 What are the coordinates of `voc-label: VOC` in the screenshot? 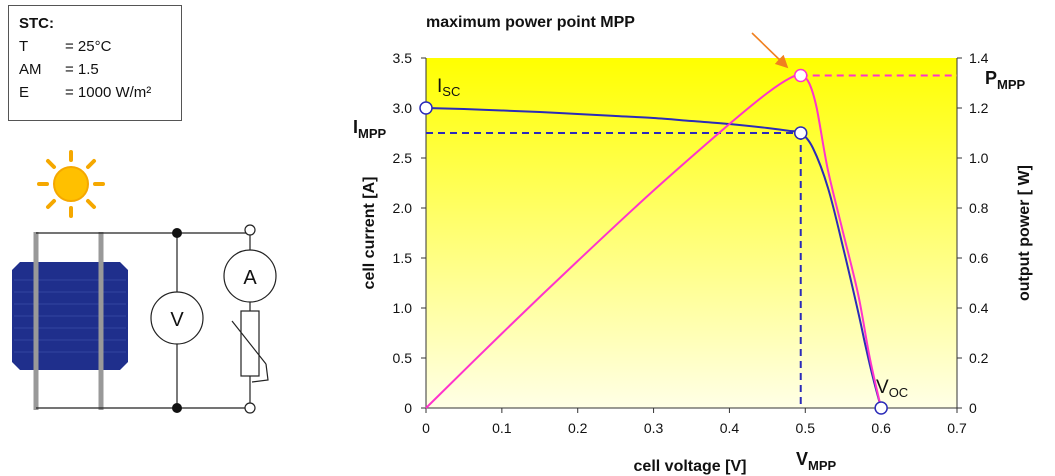 It's located at (892, 388).